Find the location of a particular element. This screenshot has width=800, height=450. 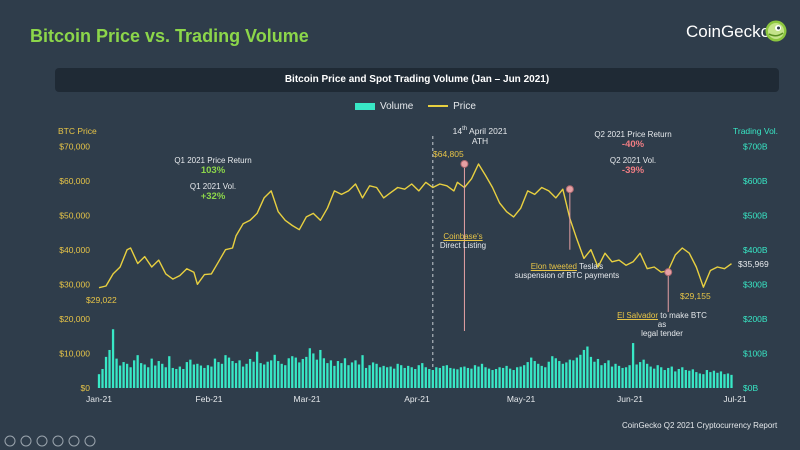

legend-volume-label: Volume is located at coordinates (397, 106).